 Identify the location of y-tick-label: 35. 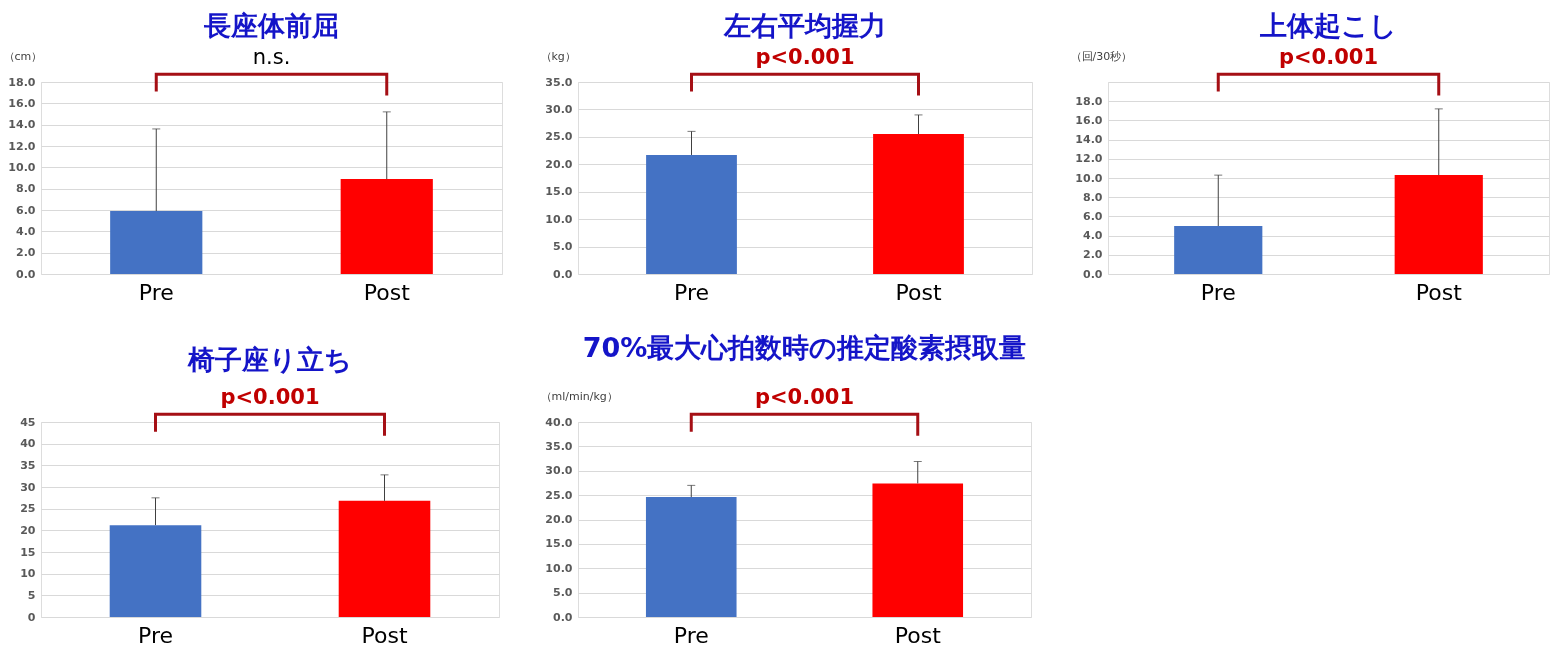
(28, 465).